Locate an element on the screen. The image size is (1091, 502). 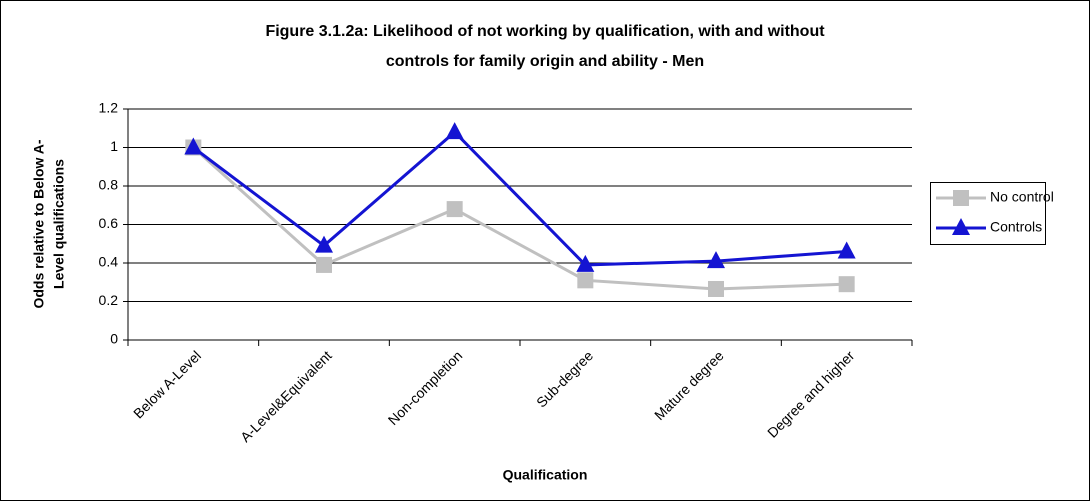
y-tick-label: 1 is located at coordinates (114, 146).